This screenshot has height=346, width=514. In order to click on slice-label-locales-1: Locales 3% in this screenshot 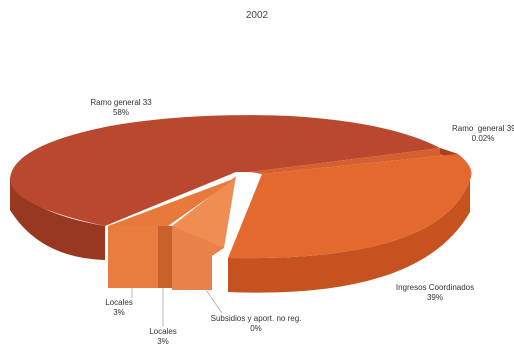, I will do `click(119, 308)`.